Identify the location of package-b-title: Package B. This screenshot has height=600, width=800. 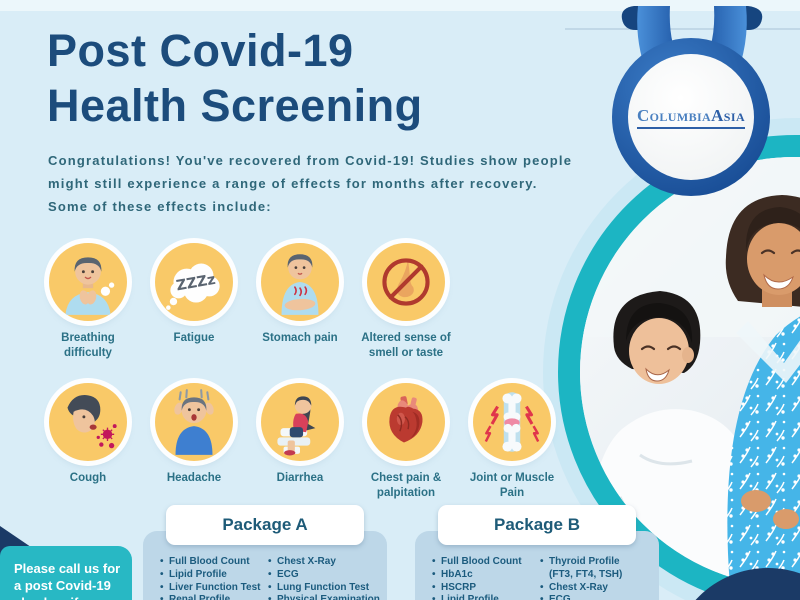
(537, 525).